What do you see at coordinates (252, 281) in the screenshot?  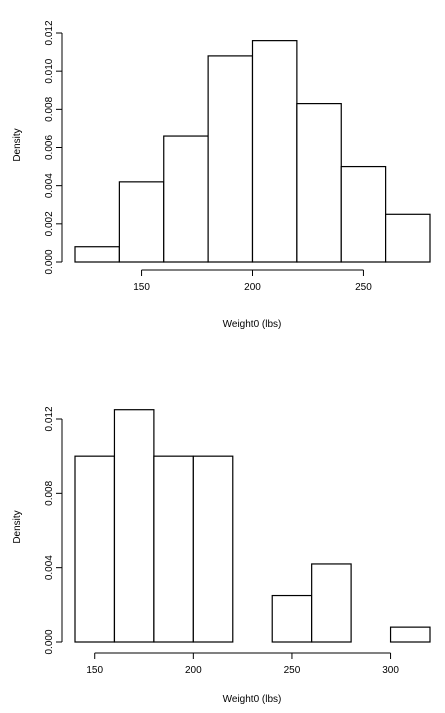 I see `x-axis: 150 200 250` at bounding box center [252, 281].